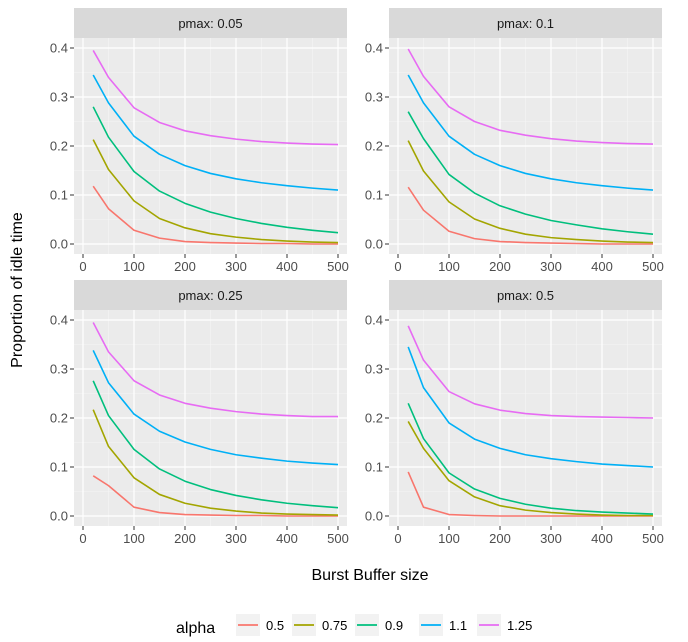 Image resolution: width=688 pixels, height=642 pixels. Describe the element at coordinates (354, 625) in the screenshot. I see `legend: alpha 0.5 0.75 0.9 1.1 1.25` at that location.